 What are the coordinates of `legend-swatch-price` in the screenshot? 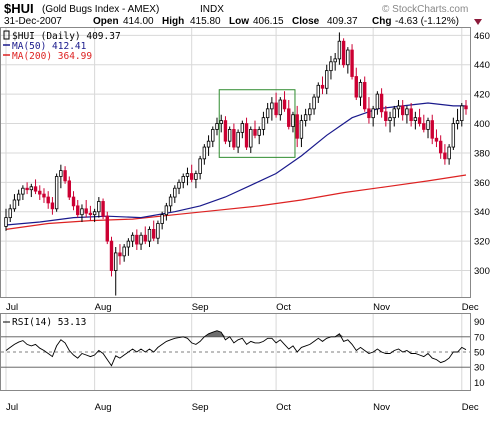 It's located at (6, 35).